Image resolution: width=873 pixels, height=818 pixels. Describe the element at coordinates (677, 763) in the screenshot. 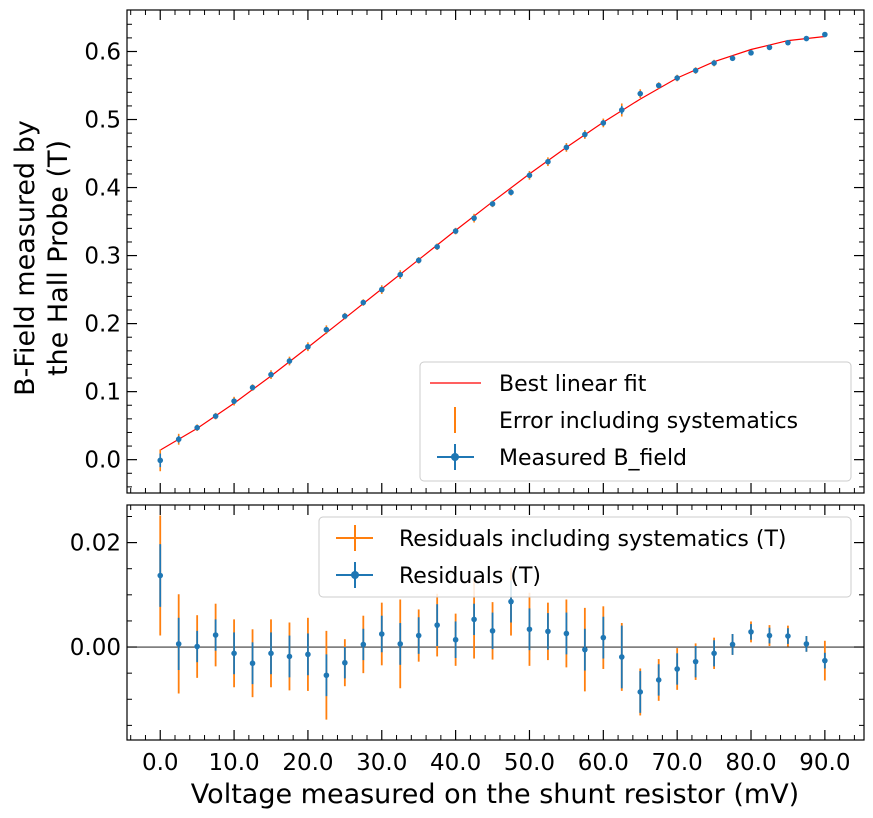

I see `xtick-label: 70.0` at that location.